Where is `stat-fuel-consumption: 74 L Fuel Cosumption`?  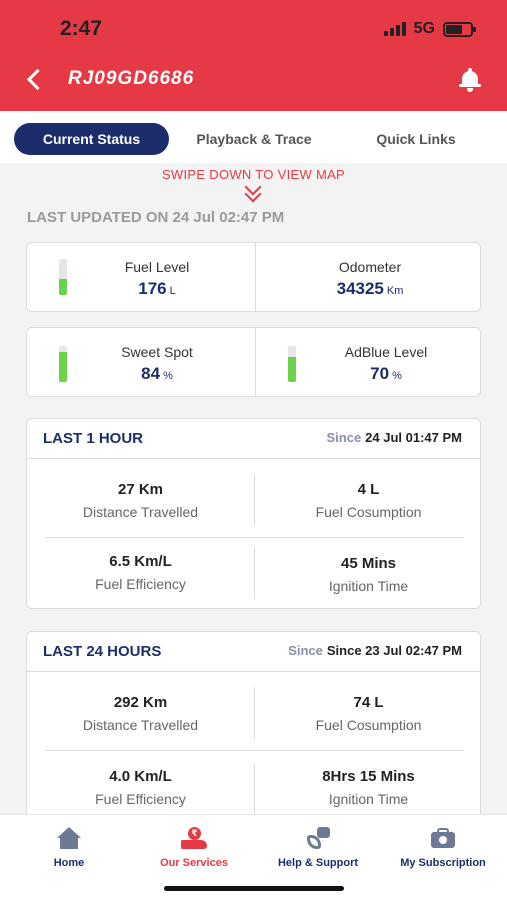 stat-fuel-consumption: 74 L Fuel Cosumption is located at coordinates (368, 713).